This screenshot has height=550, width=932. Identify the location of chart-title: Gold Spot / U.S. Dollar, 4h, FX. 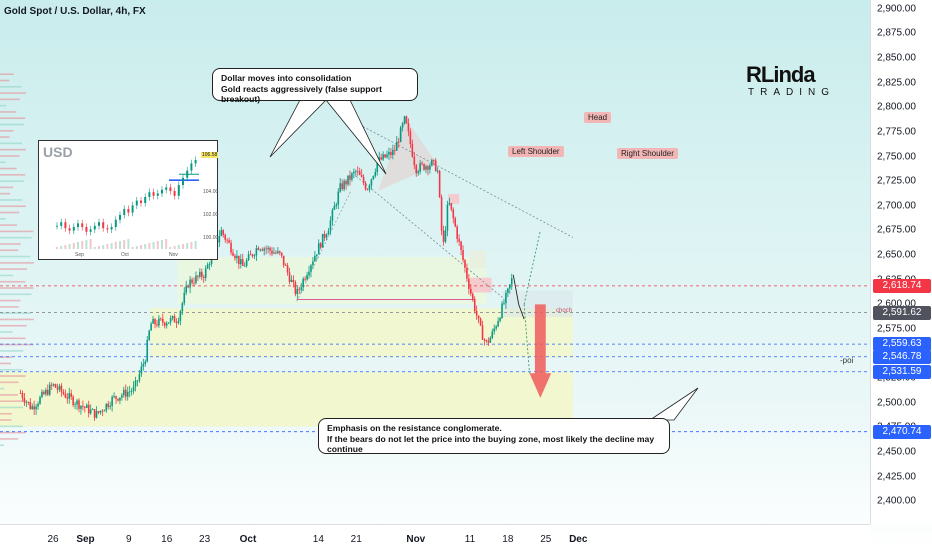
(75, 11).